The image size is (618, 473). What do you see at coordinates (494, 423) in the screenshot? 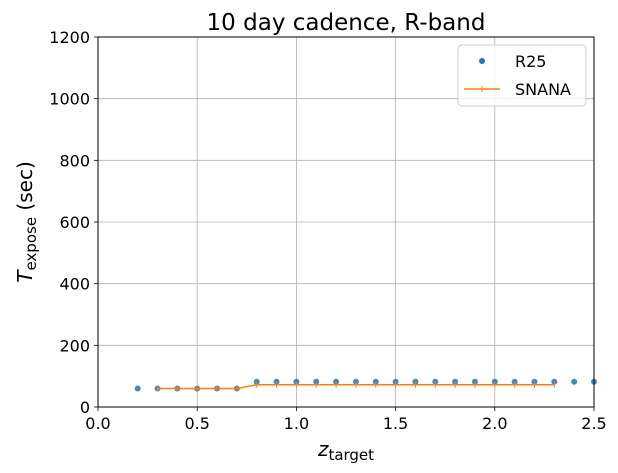
I see `x-tick-label: 2.0` at bounding box center [494, 423].